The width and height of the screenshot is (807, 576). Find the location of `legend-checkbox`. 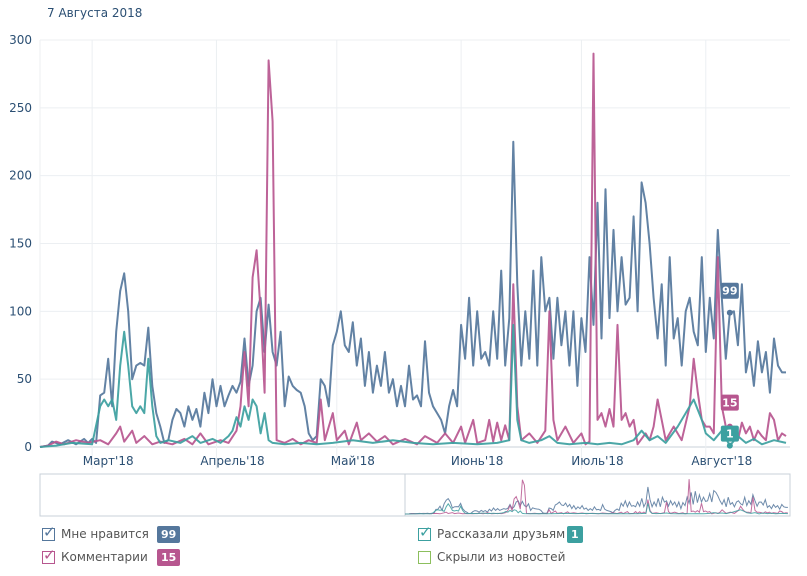

legend-checkbox is located at coordinates (424, 557).